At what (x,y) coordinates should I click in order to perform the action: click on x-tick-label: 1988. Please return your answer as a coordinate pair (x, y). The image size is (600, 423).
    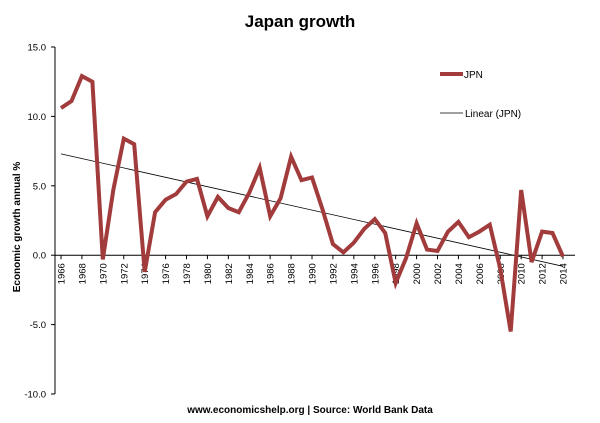
    Looking at the image, I should click on (292, 273).